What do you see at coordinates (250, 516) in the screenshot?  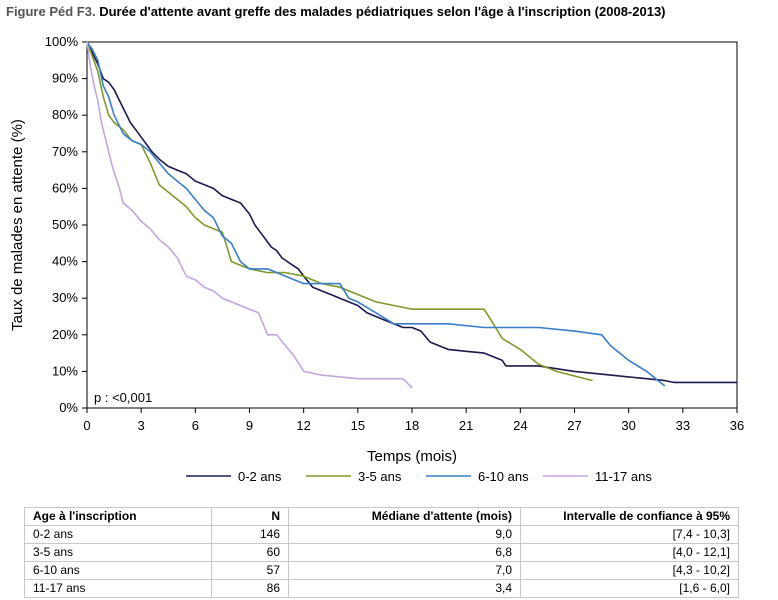 I see `header-n: N` at bounding box center [250, 516].